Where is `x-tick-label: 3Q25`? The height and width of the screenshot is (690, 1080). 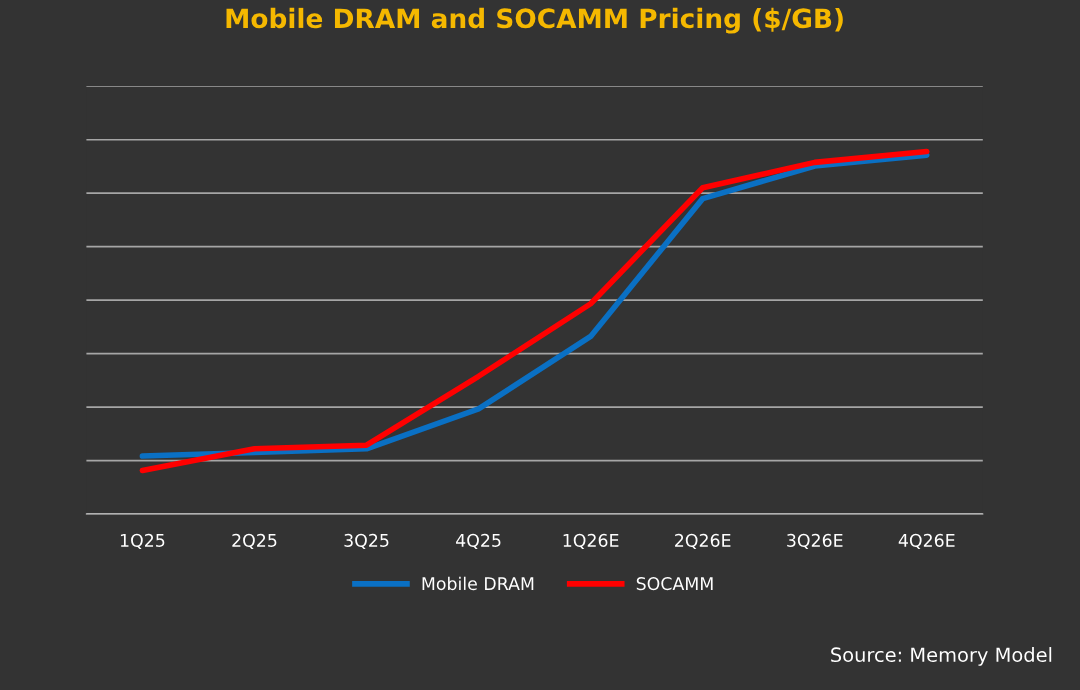 x-tick-label: 3Q25 is located at coordinates (366, 541).